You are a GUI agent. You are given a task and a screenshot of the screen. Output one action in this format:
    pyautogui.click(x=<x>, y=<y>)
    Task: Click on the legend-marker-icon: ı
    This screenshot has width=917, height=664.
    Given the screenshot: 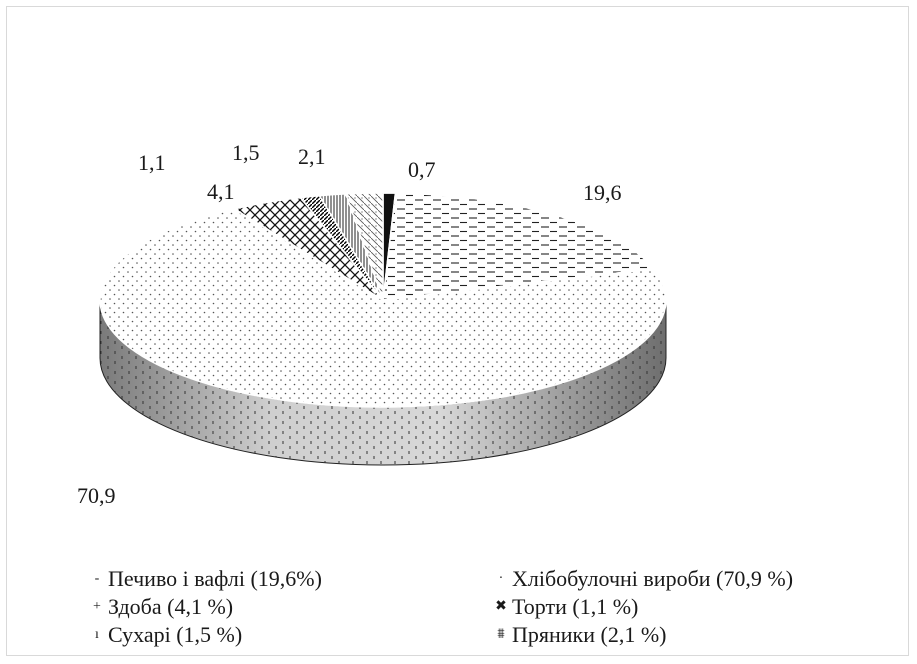 What is the action you would take?
    pyautogui.click(x=97, y=634)
    